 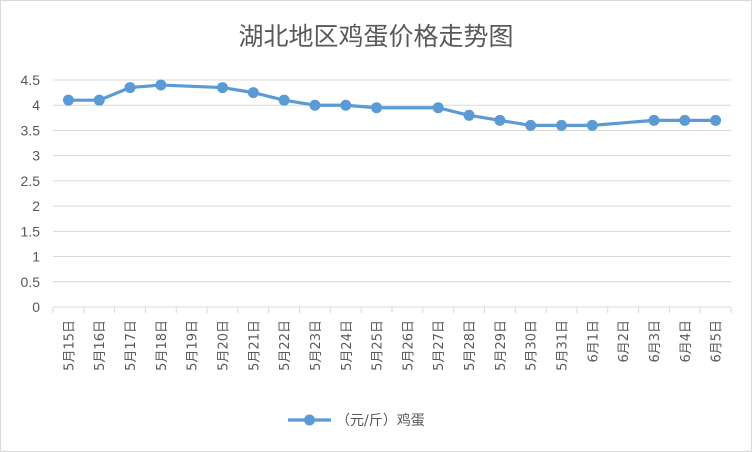 What do you see at coordinates (501, 345) in the screenshot?
I see `x-tick-label-14: 5月29日` at bounding box center [501, 345].